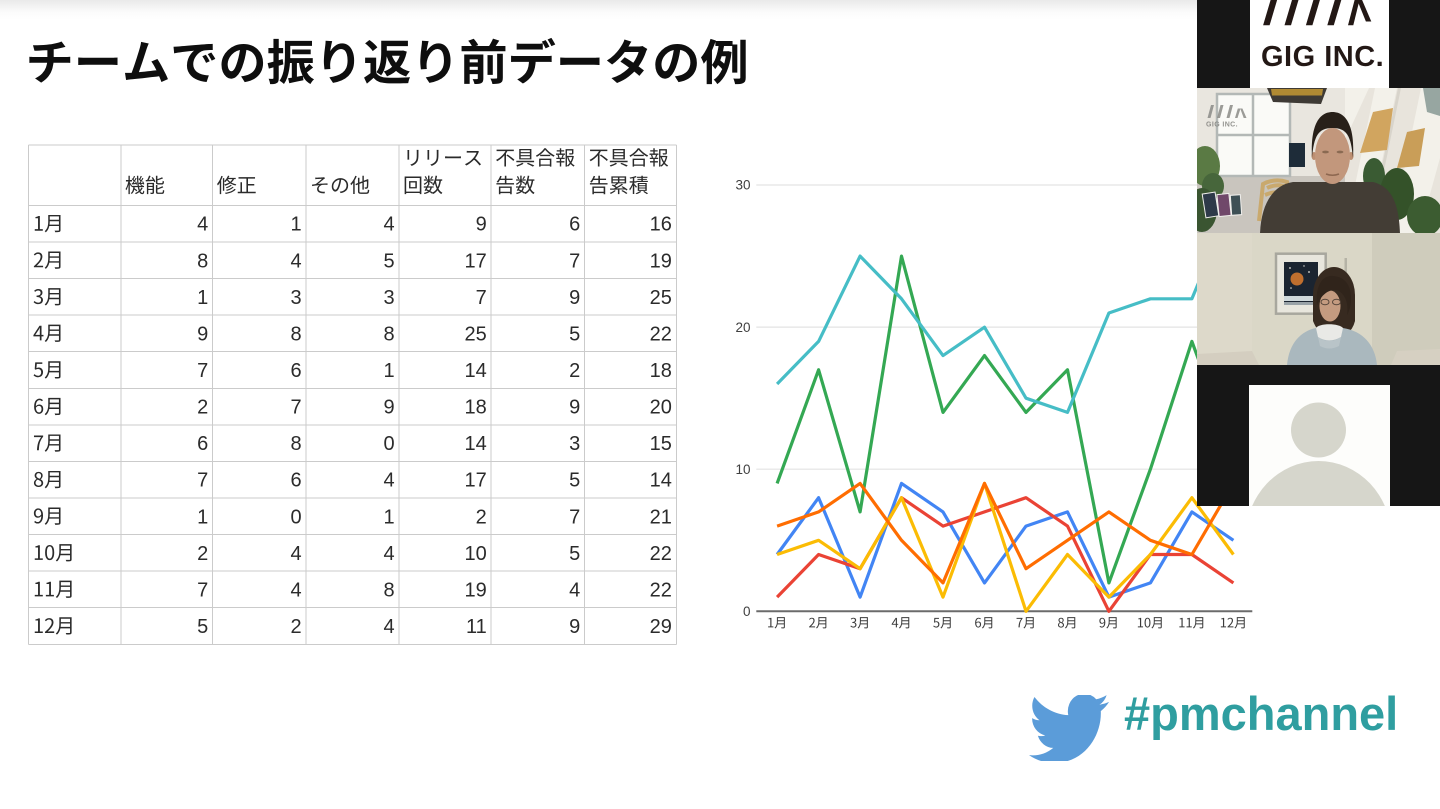 This screenshot has height=809, width=1440. Describe the element at coordinates (661, 517) in the screenshot. I see `svg-text: 21` at that location.